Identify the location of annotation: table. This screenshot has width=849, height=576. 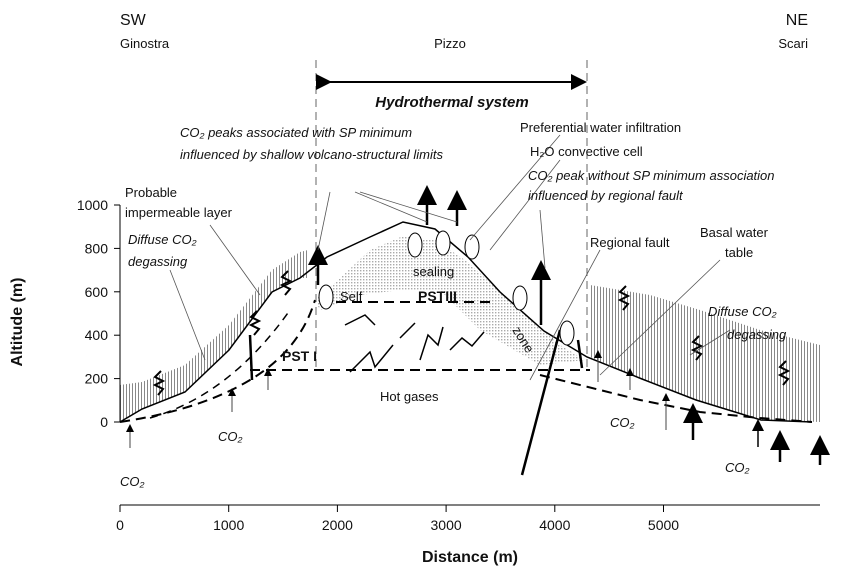
(739, 252).